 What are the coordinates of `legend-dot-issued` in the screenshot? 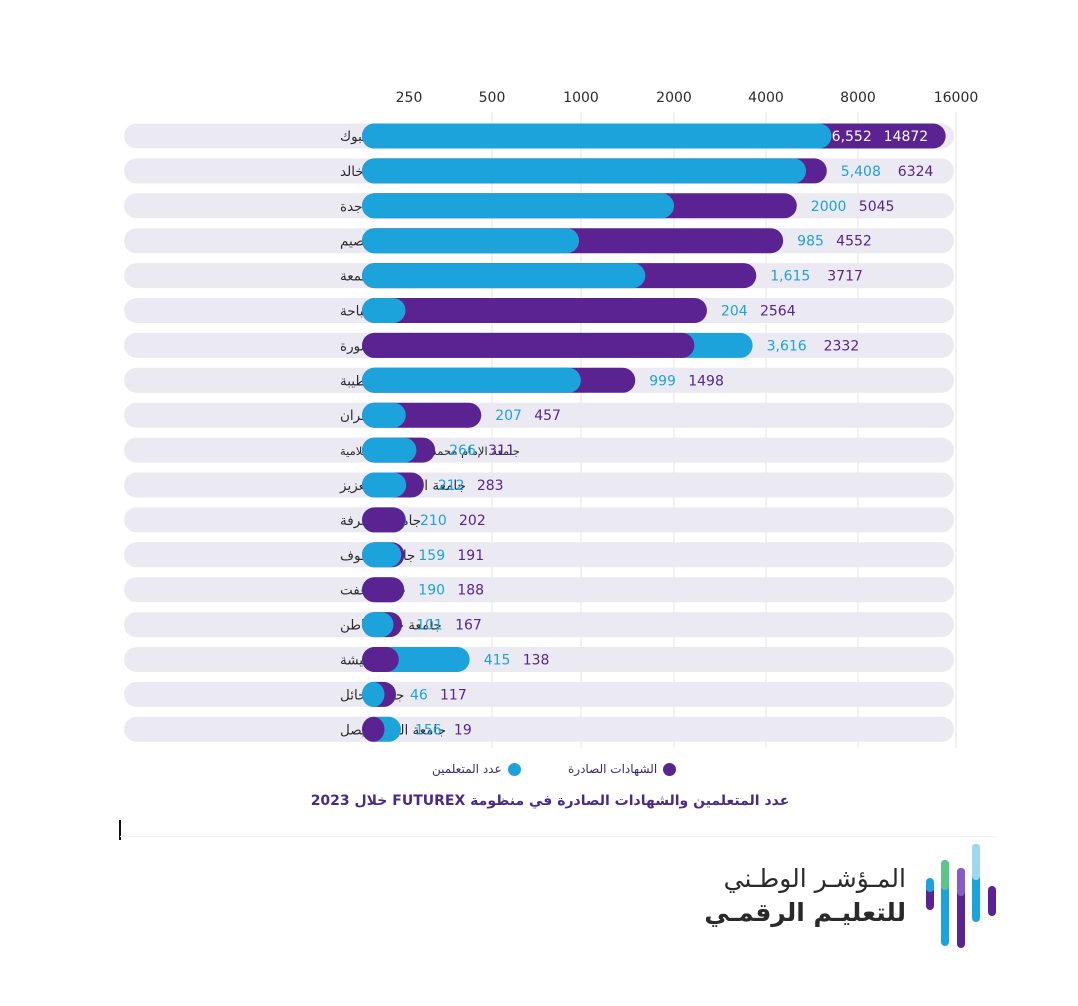 It's located at (670, 769).